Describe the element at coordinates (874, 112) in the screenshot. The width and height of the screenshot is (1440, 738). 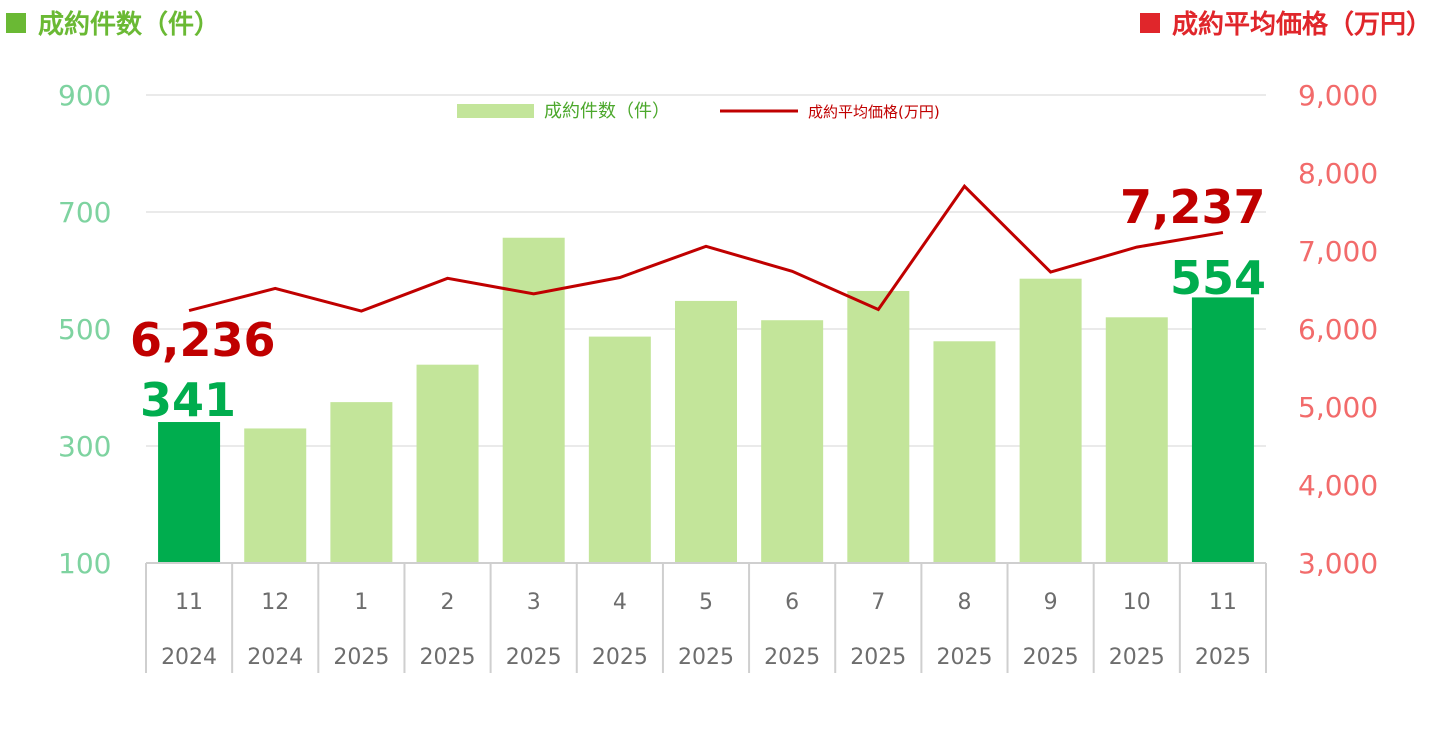
I see `legend-line-label: 成約平均価格(万円)` at that location.